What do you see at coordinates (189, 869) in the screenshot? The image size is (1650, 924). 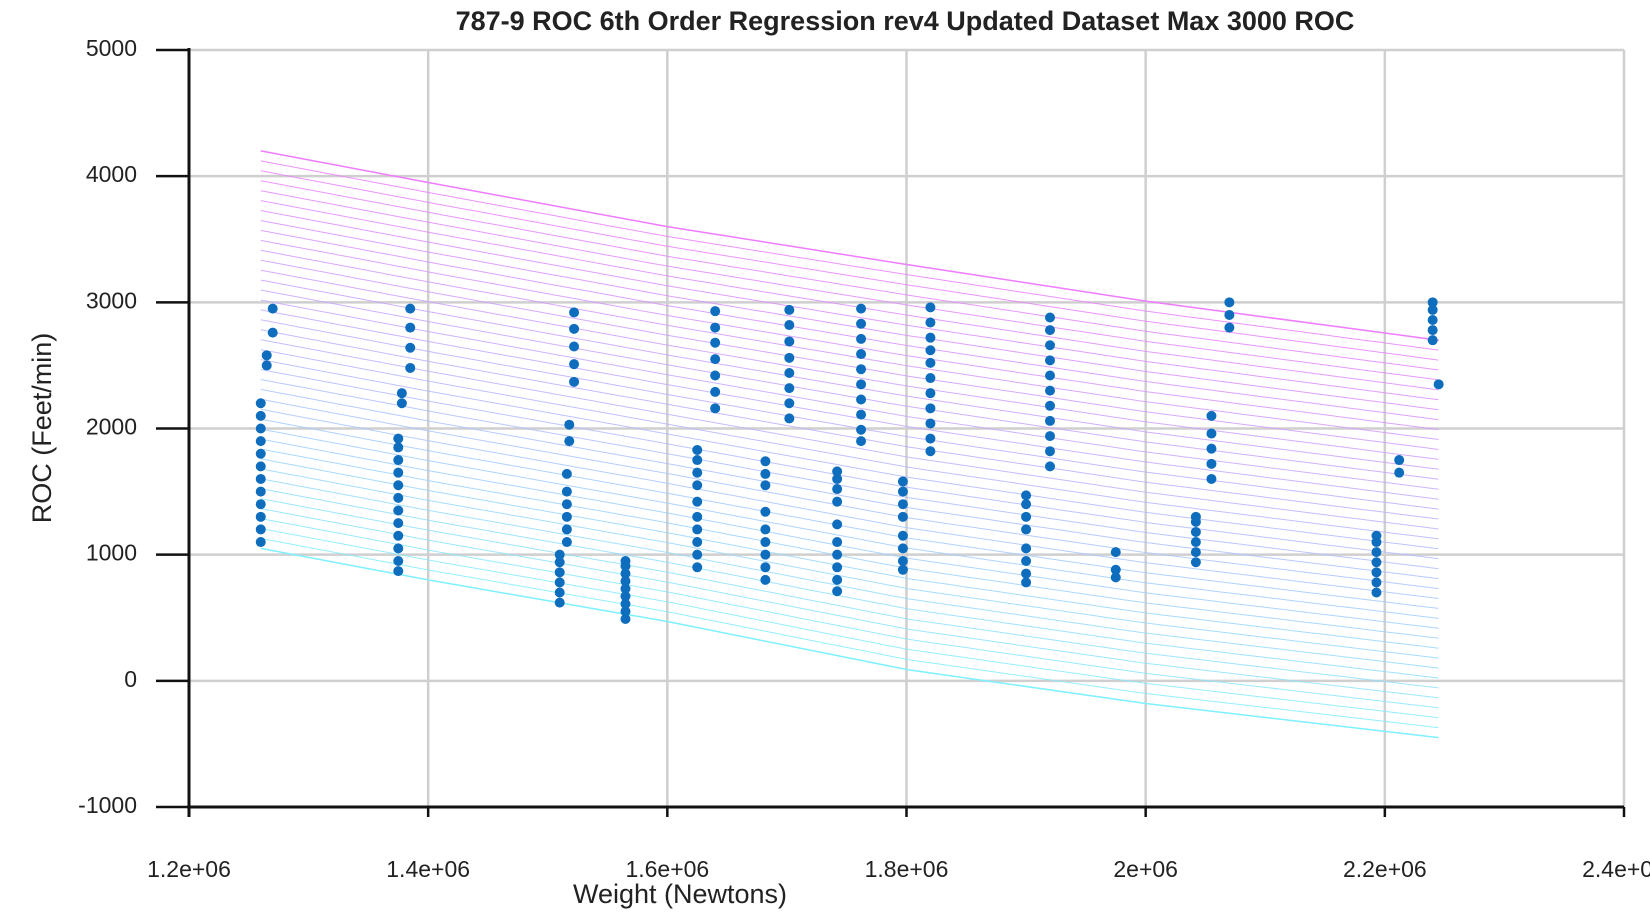 I see `x-tick-label: 1.2e+06` at bounding box center [189, 869].